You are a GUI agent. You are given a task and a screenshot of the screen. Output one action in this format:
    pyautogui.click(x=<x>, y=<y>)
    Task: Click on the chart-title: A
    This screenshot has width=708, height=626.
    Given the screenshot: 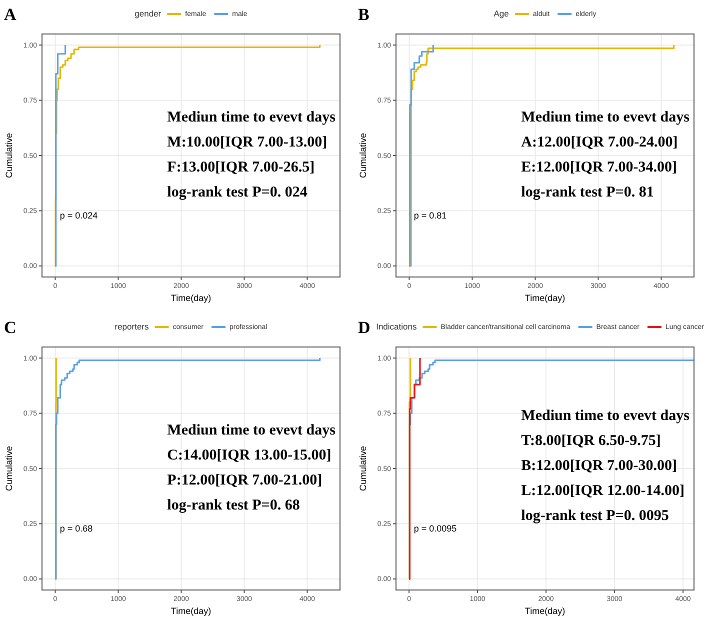 What is the action you would take?
    pyautogui.click(x=10, y=14)
    